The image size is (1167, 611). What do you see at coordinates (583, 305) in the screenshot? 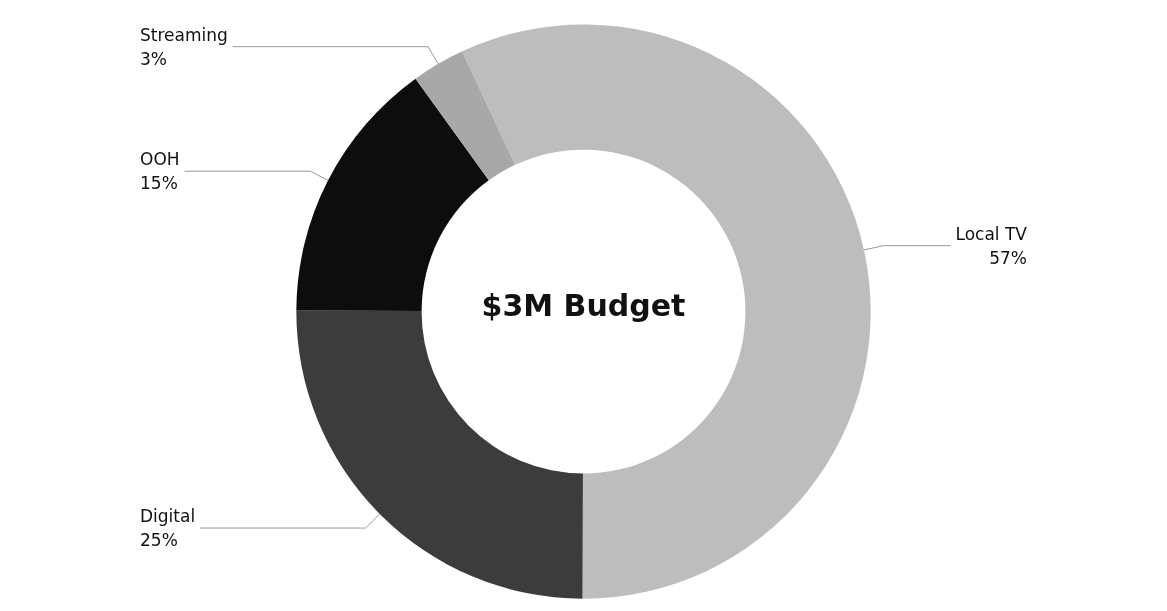
I see `text: $3M Budget` at bounding box center [583, 305].